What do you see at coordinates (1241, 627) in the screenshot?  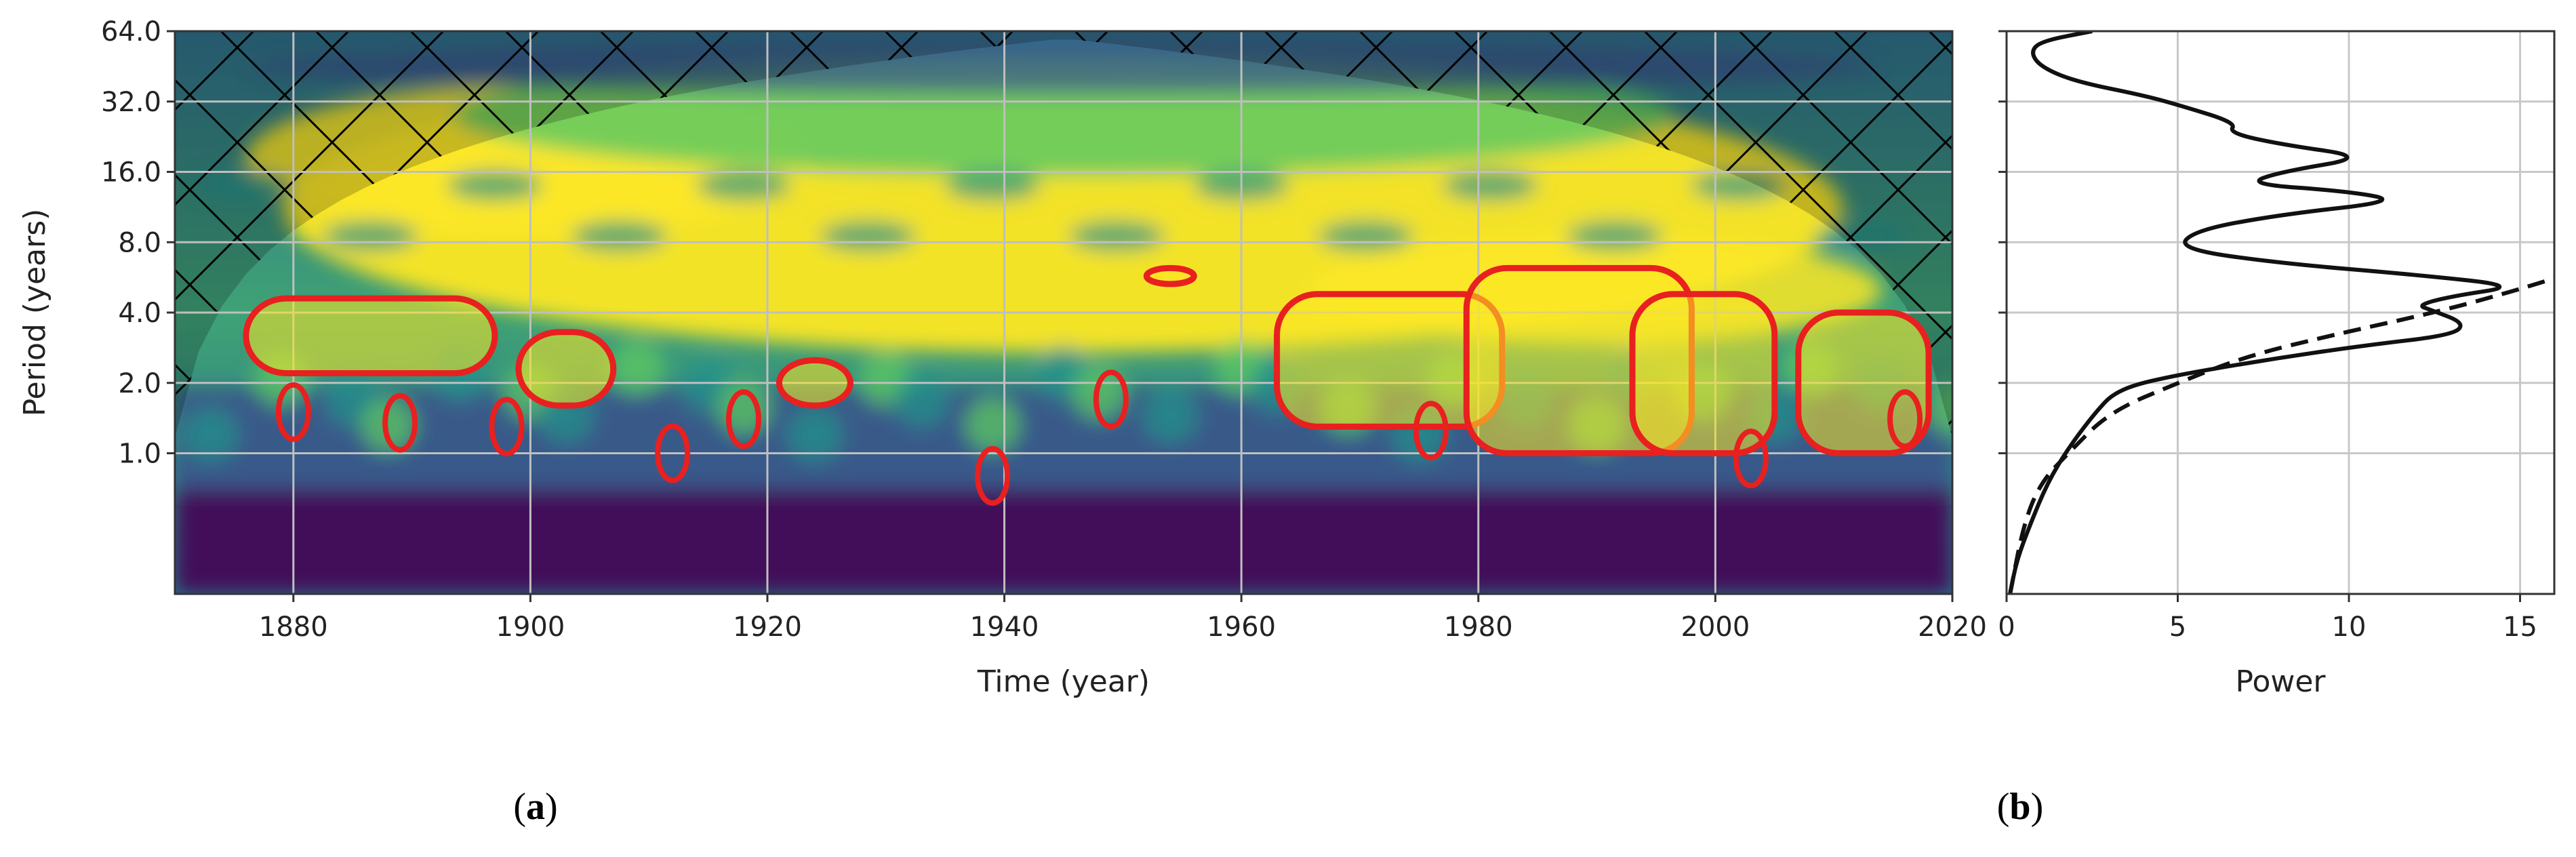 I see `x-tick-label: 1960` at bounding box center [1241, 627].